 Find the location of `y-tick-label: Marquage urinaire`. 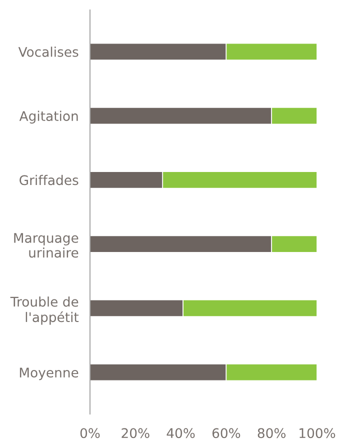

y-tick-label: Marquage urinaire is located at coordinates (46, 245).